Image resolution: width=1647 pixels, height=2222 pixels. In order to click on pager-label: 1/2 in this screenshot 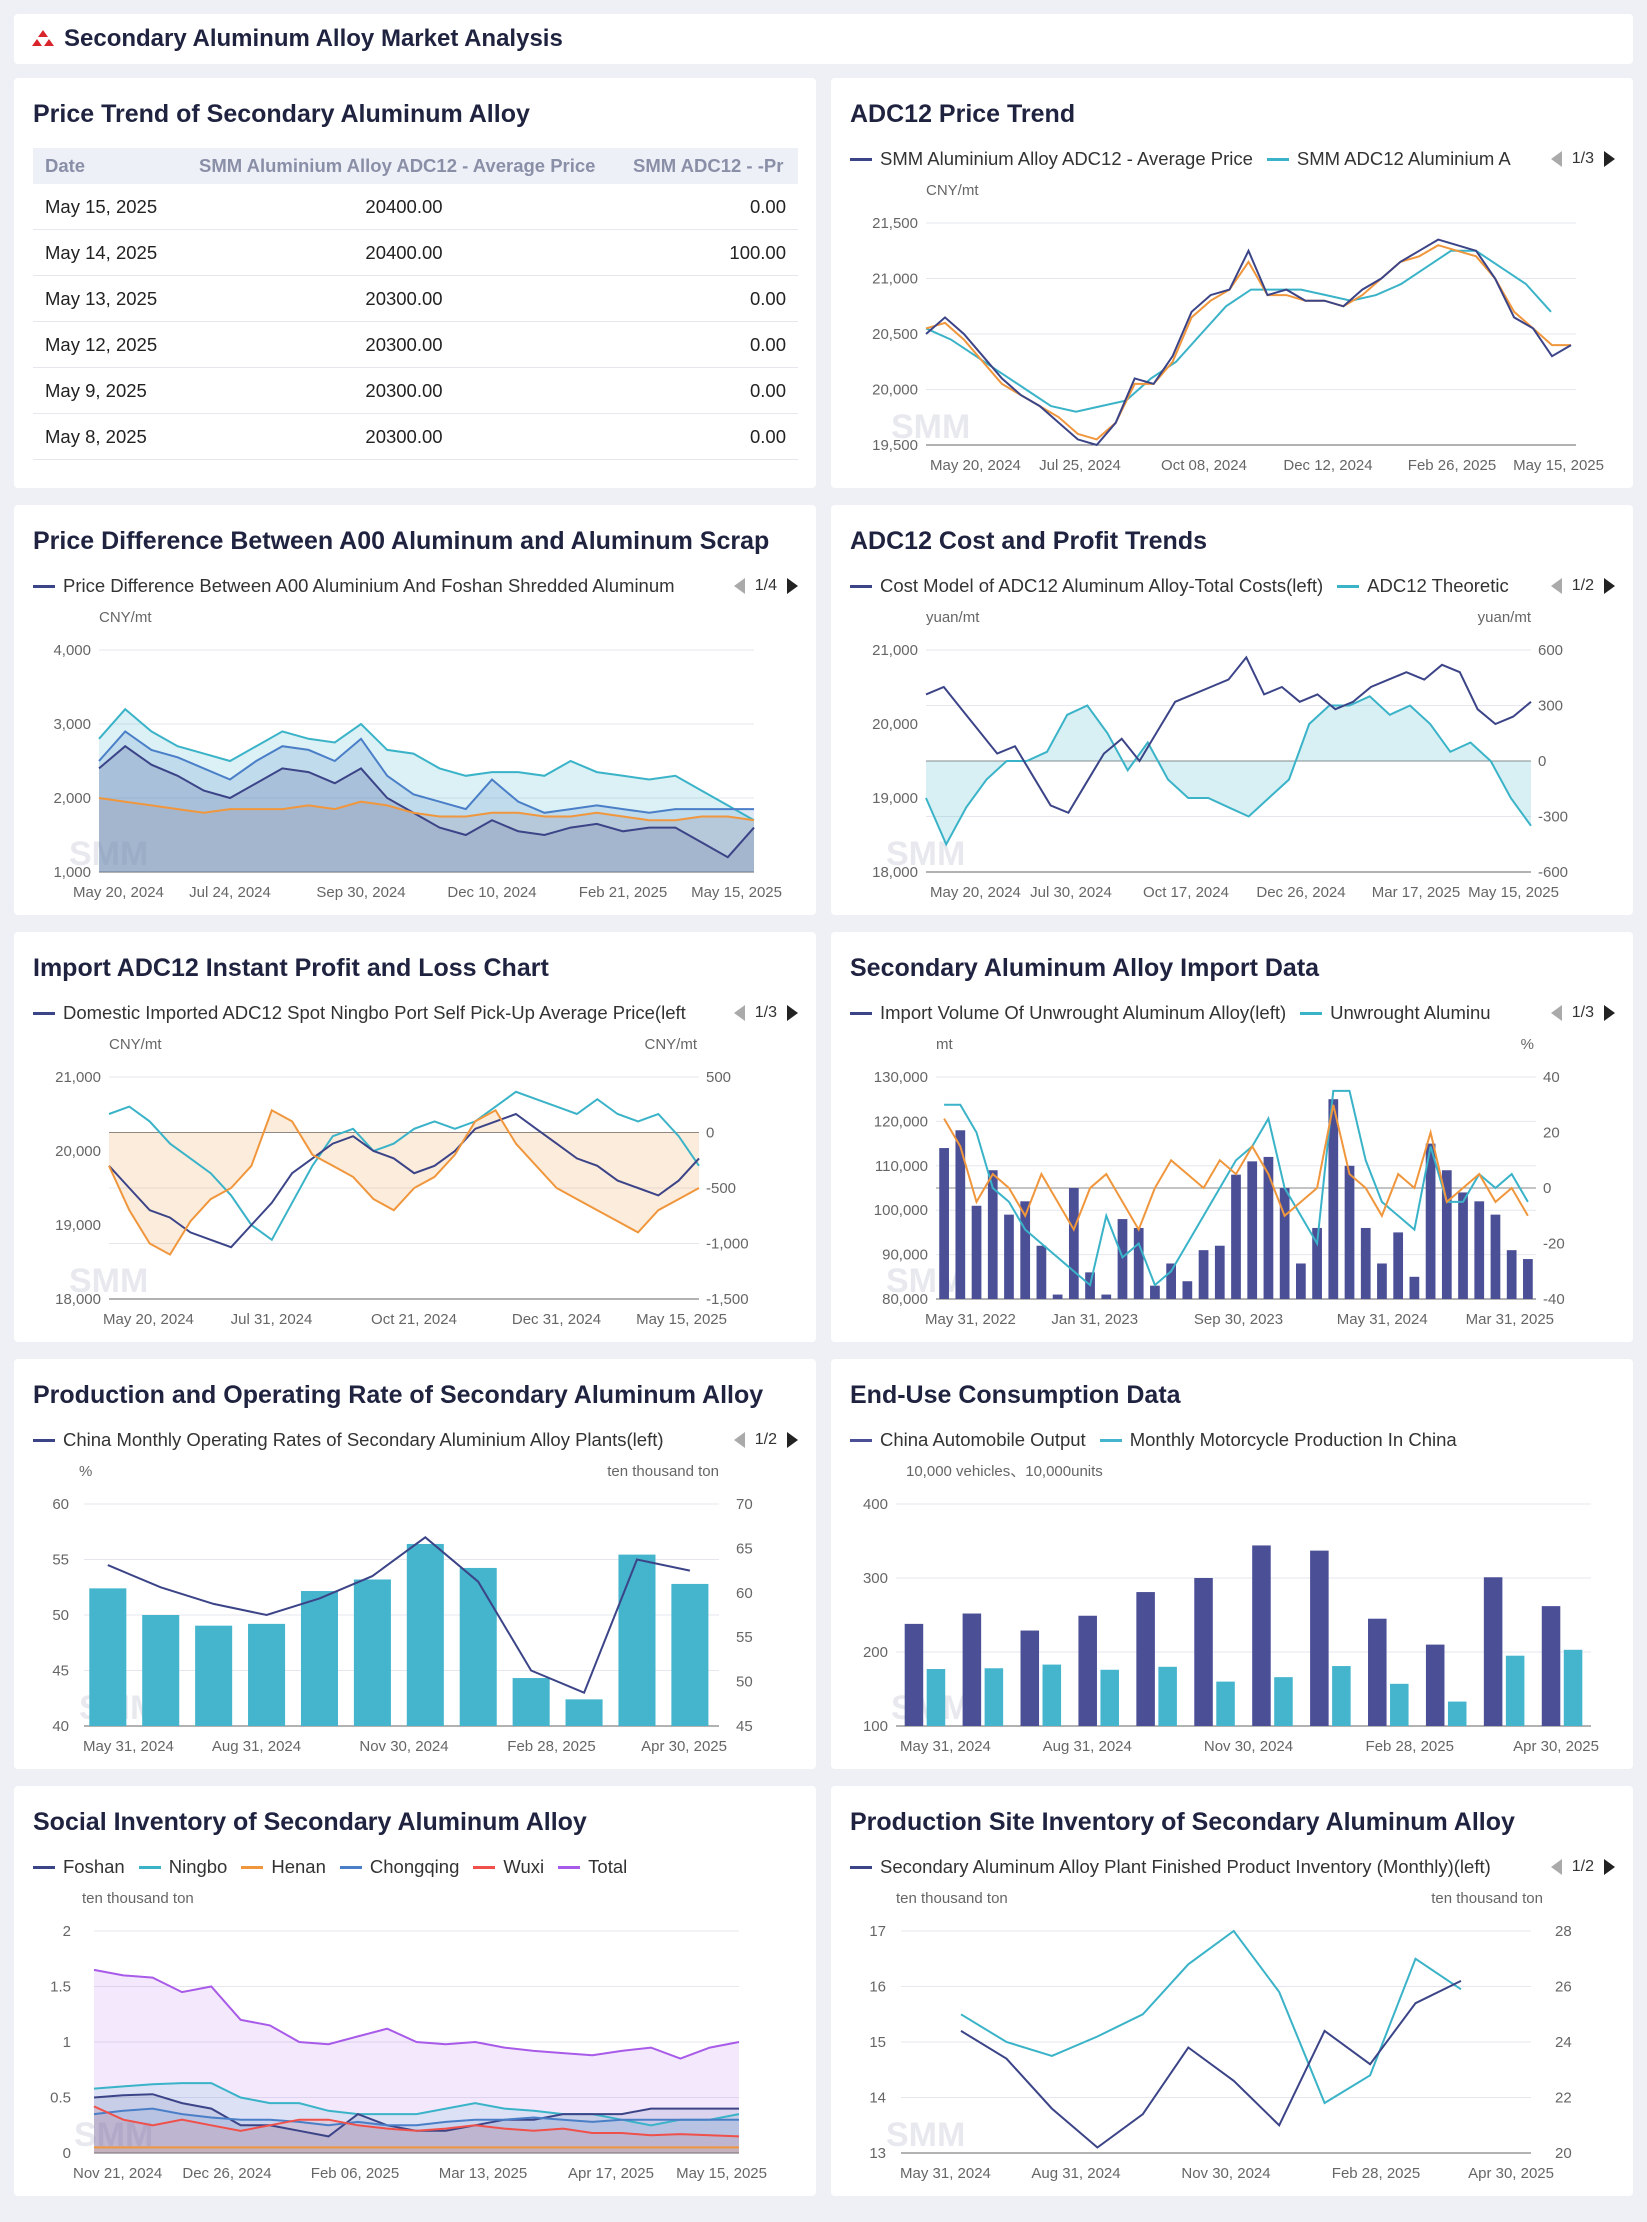, I will do `click(1582, 1866)`.